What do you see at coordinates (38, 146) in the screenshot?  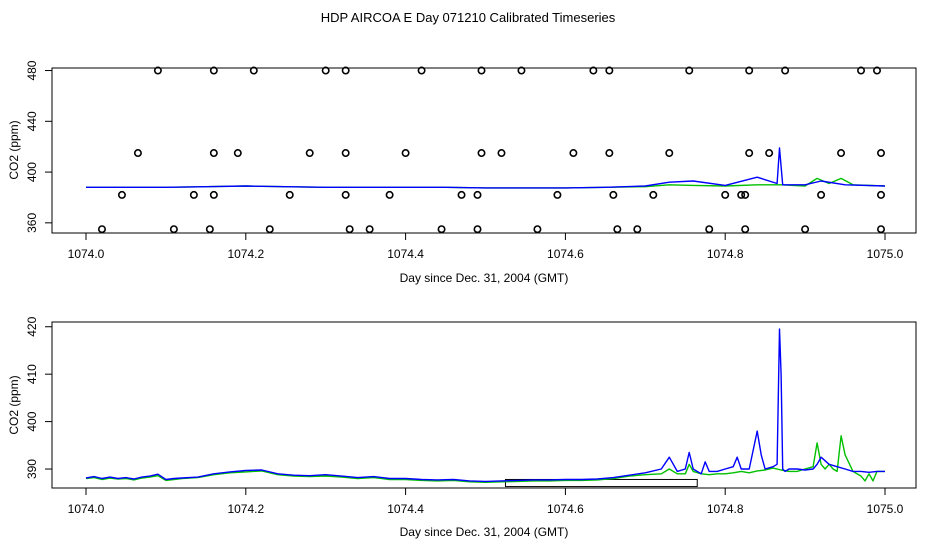 I see `top-y-axis: 360 400 440 480` at bounding box center [38, 146].